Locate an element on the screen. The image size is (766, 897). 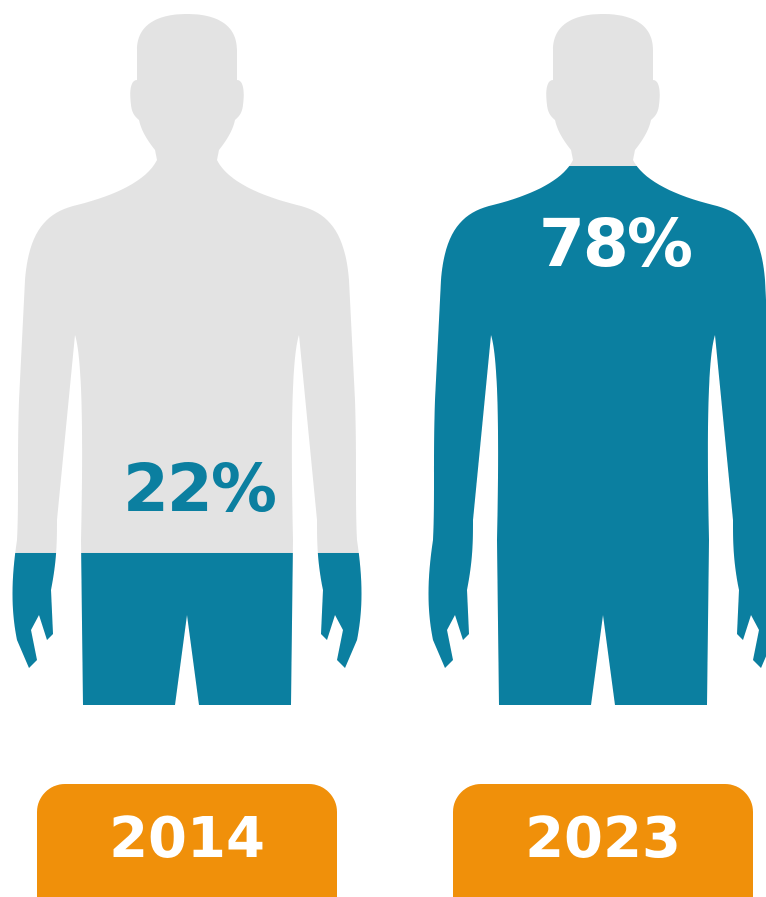
value-label: 22% is located at coordinates (199, 488).